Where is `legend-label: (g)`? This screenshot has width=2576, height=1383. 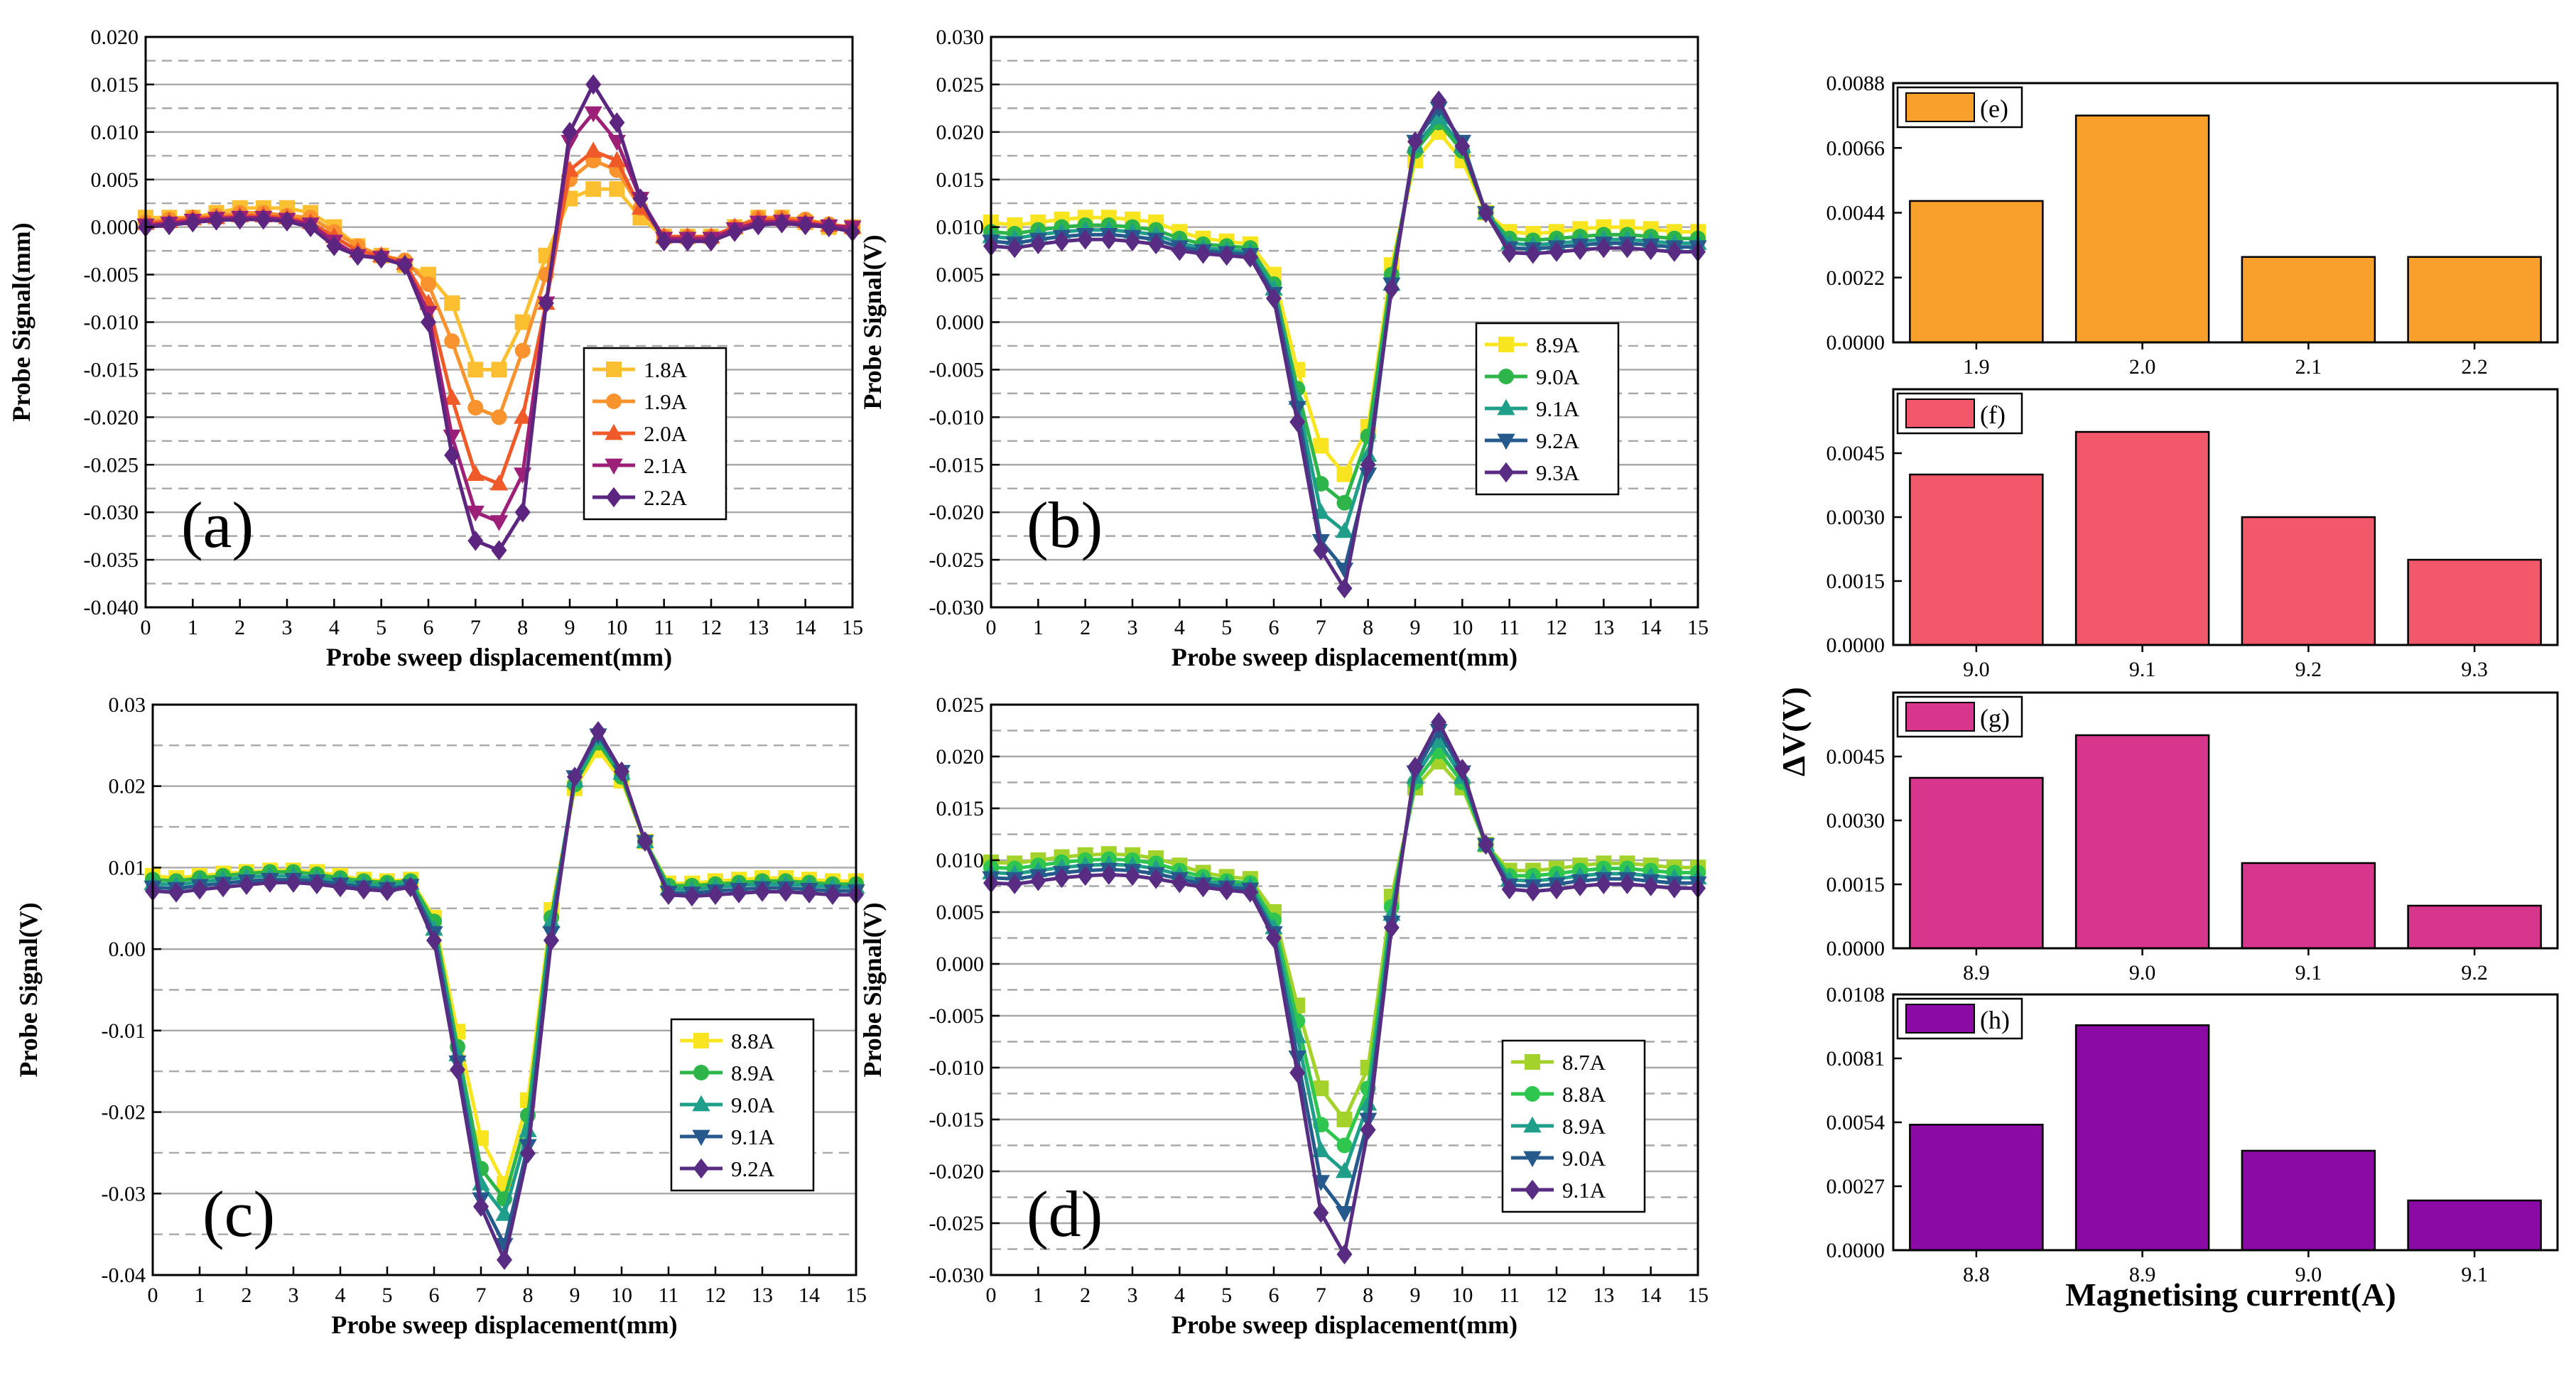
legend-label: (g) is located at coordinates (1995, 718).